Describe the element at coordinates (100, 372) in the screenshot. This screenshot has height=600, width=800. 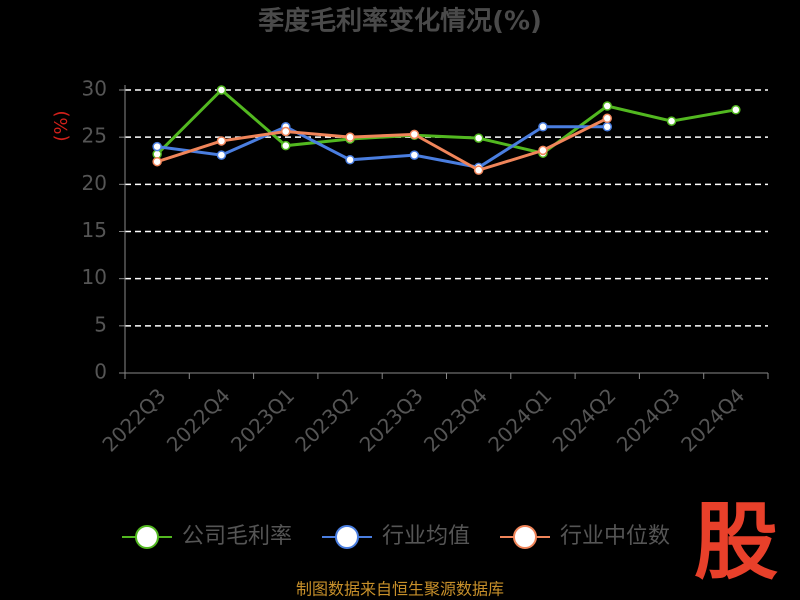
I see `y-tick-label: 0` at that location.